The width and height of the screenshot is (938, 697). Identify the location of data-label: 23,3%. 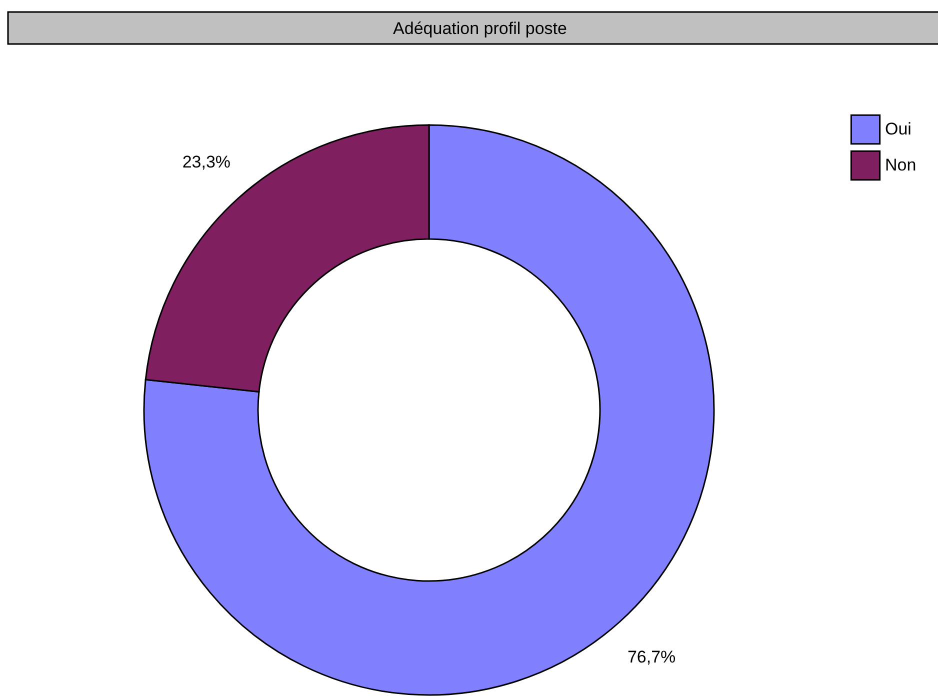
(206, 162).